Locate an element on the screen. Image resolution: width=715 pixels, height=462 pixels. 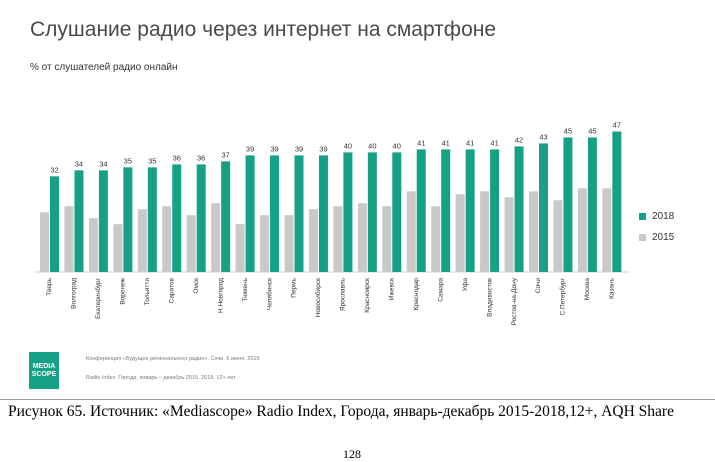
category-tick-label: Н.Новгород is located at coordinates (220, 295).